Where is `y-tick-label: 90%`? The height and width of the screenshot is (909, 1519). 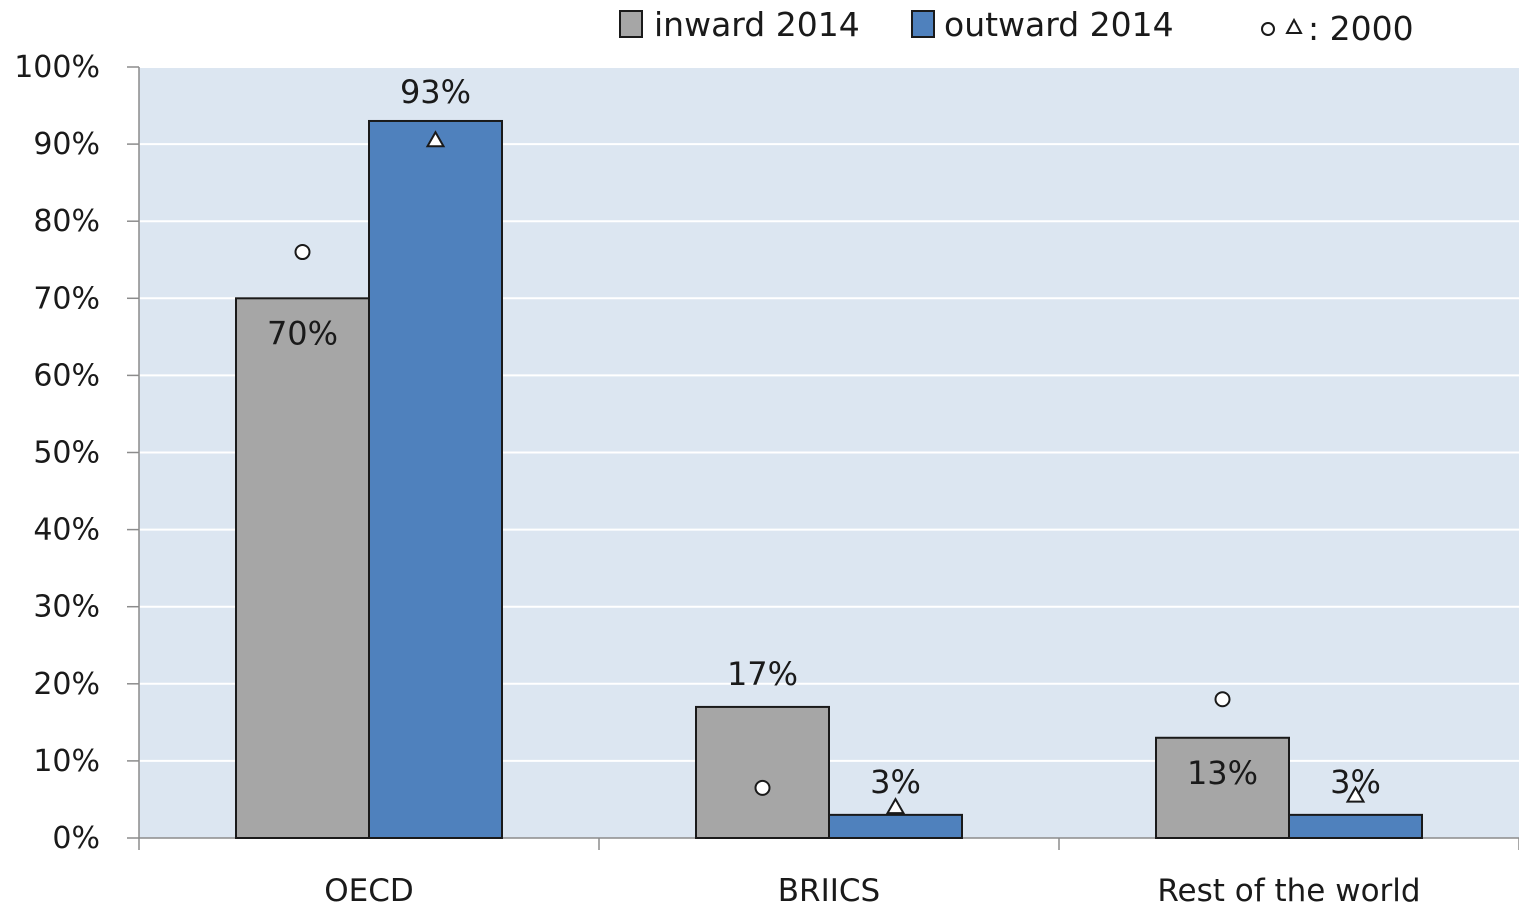 y-tick-label: 90% is located at coordinates (66, 144).